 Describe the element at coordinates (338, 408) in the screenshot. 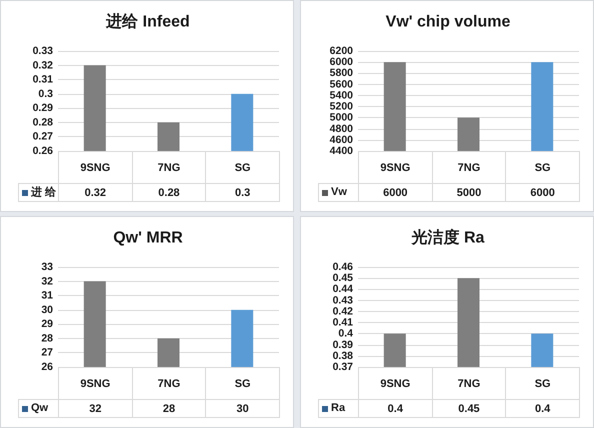

I see `text: Ra` at that location.